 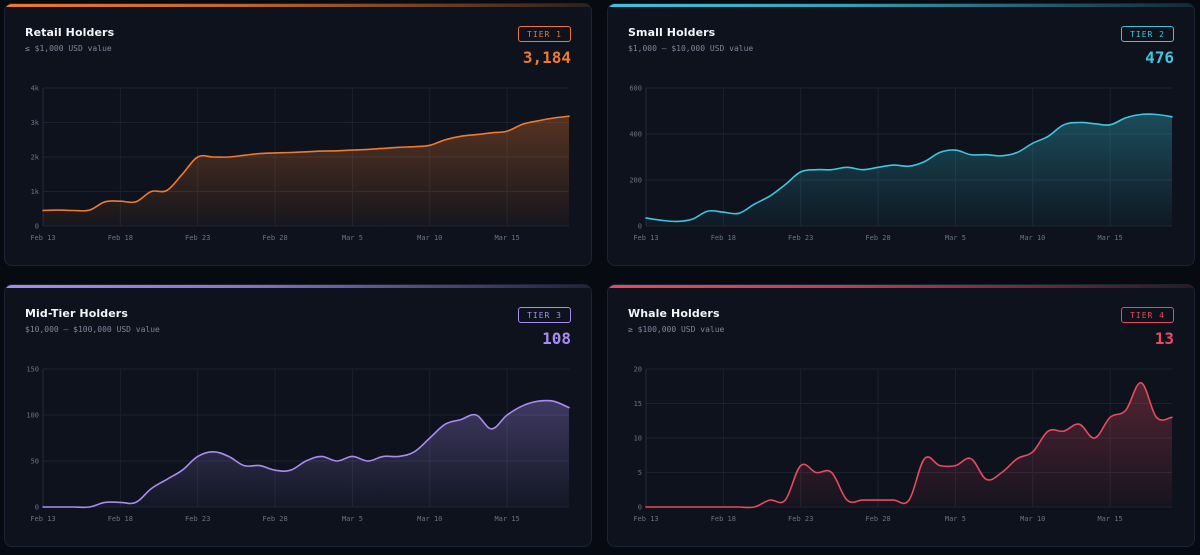 I want to click on card-title: Small Holders, so click(x=672, y=32).